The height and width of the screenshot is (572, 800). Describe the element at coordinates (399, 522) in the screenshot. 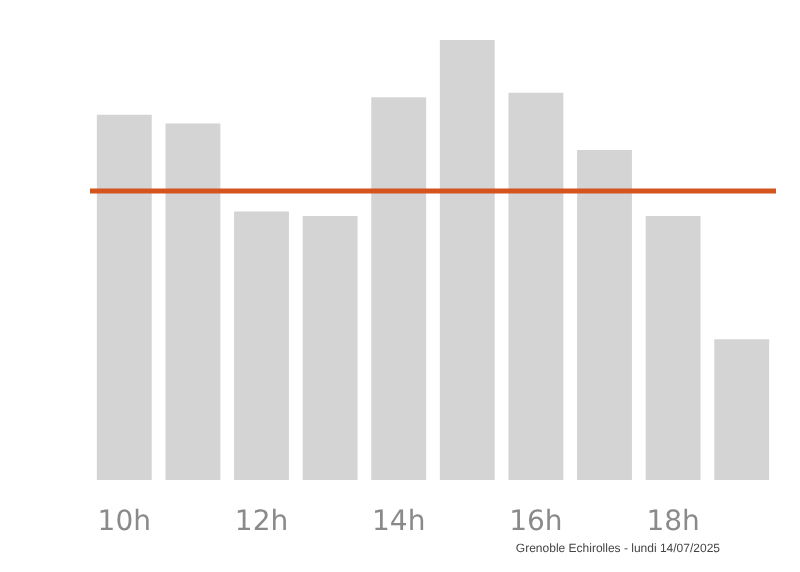

I see `x-tick-label: 14h` at that location.